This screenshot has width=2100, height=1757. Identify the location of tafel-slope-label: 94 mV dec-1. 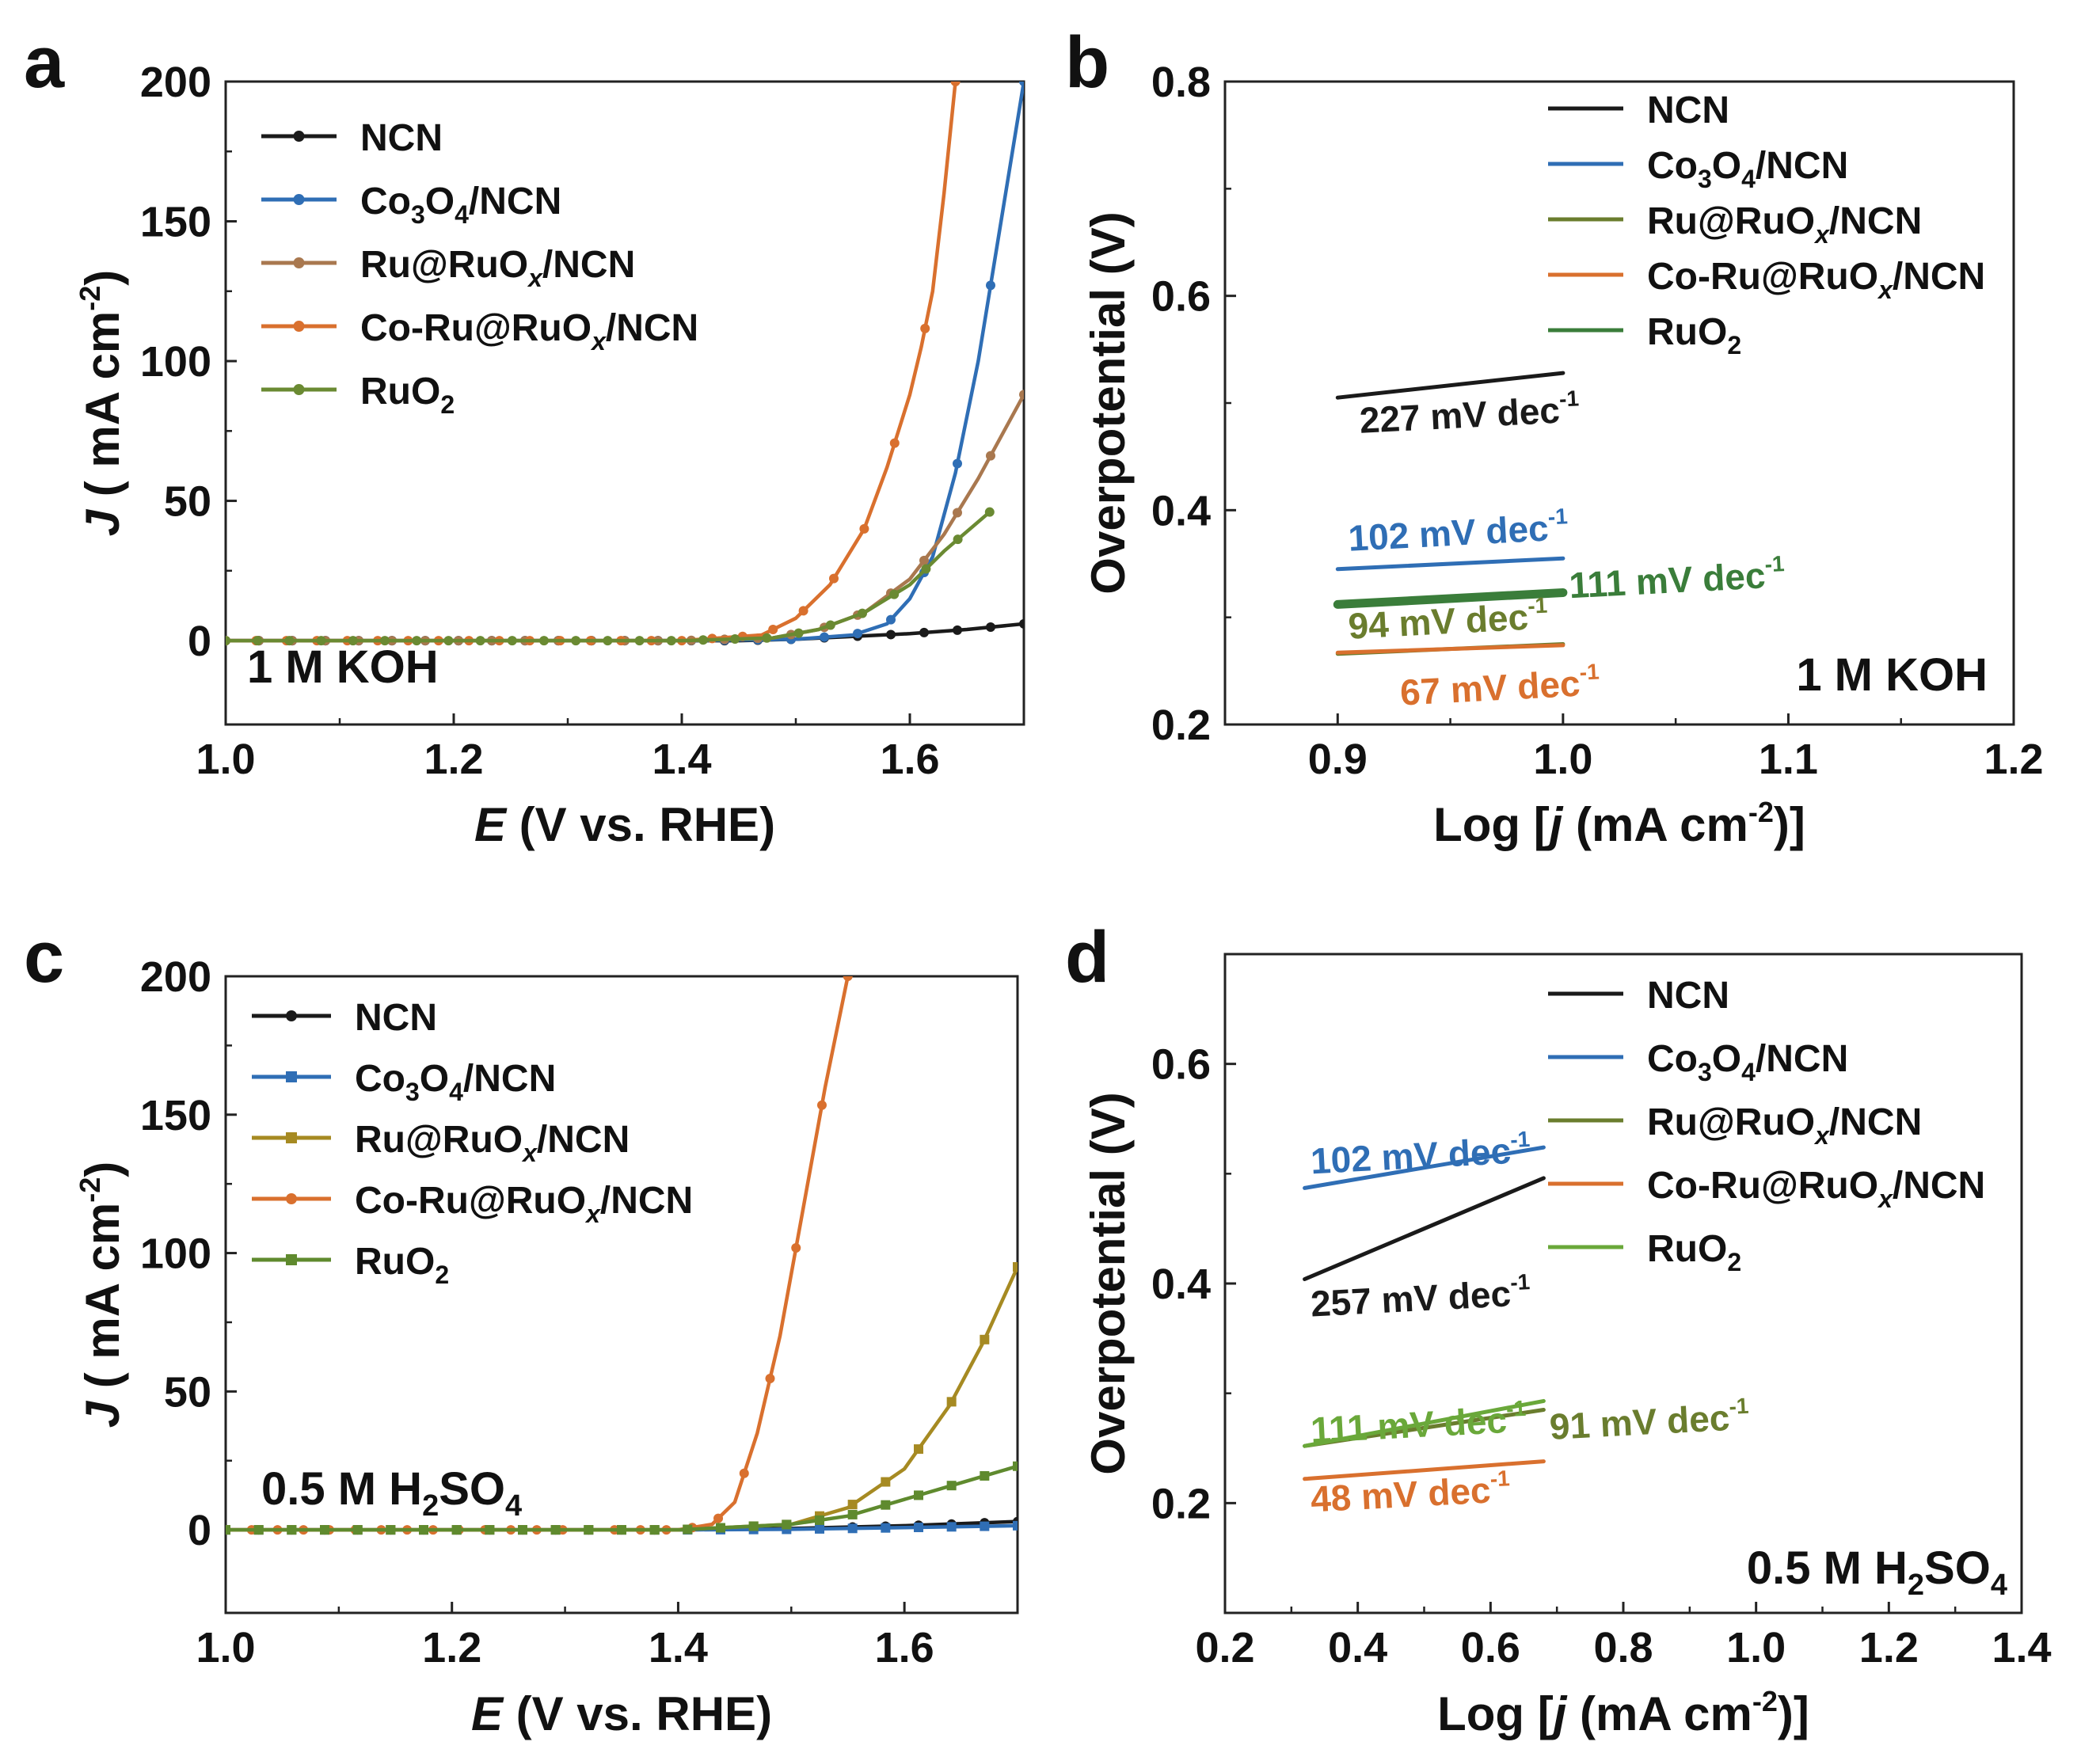
(1448, 620).